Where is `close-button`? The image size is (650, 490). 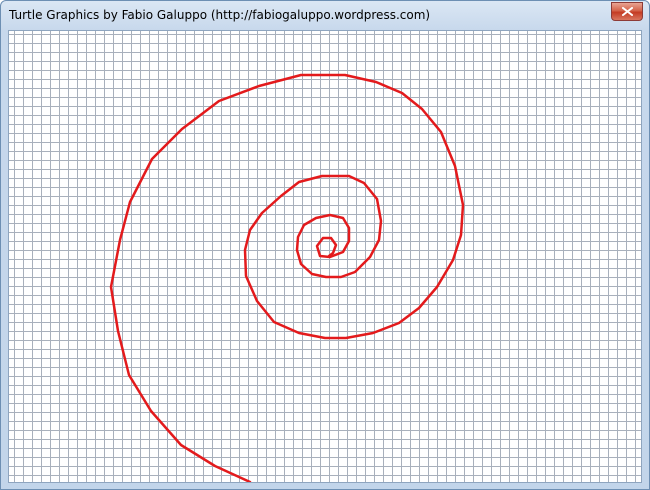 close-button is located at coordinates (627, 11).